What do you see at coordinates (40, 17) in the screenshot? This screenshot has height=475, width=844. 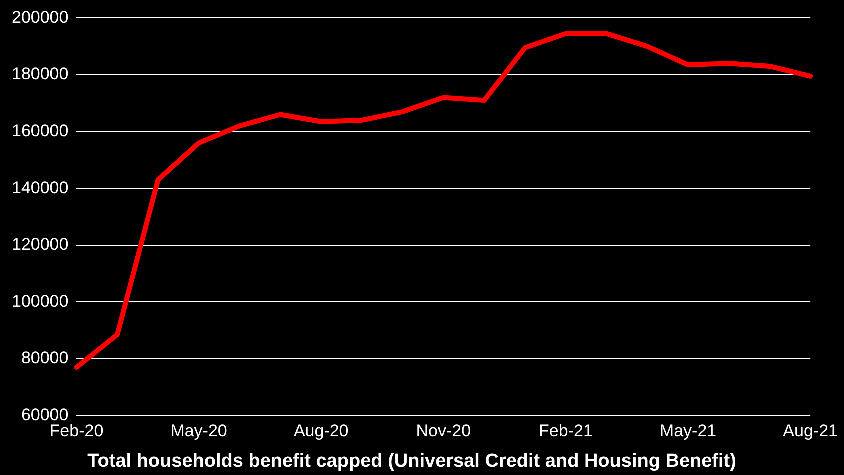 I see `y-tick-label: 200000` at bounding box center [40, 17].